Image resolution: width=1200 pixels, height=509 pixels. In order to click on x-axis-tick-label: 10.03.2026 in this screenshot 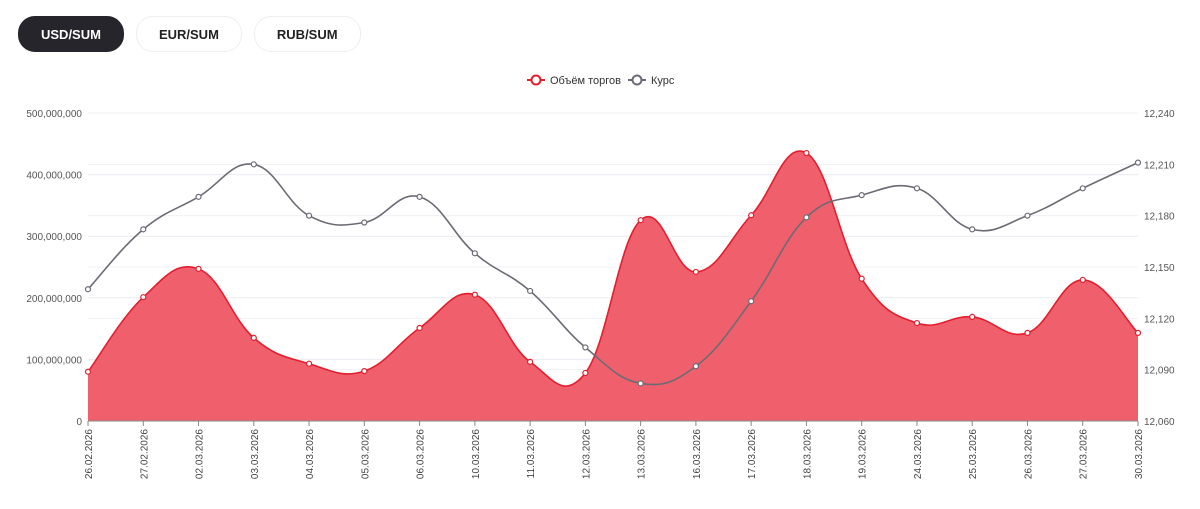, I will do `click(476, 454)`.